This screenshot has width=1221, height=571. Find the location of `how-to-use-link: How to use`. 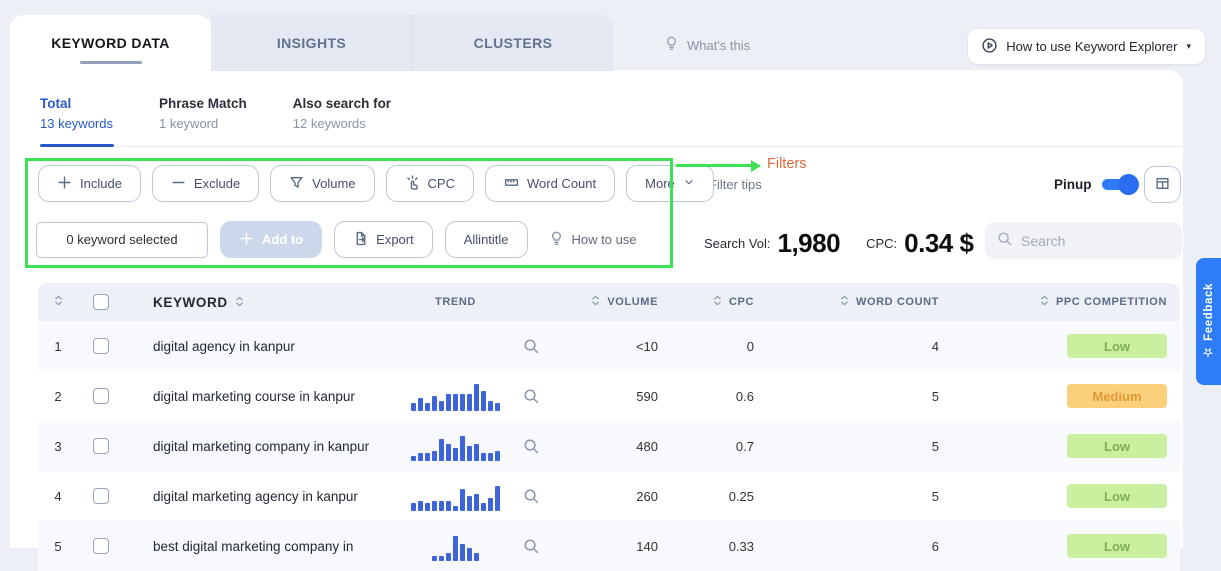

how-to-use-link: How to use is located at coordinates (593, 240).